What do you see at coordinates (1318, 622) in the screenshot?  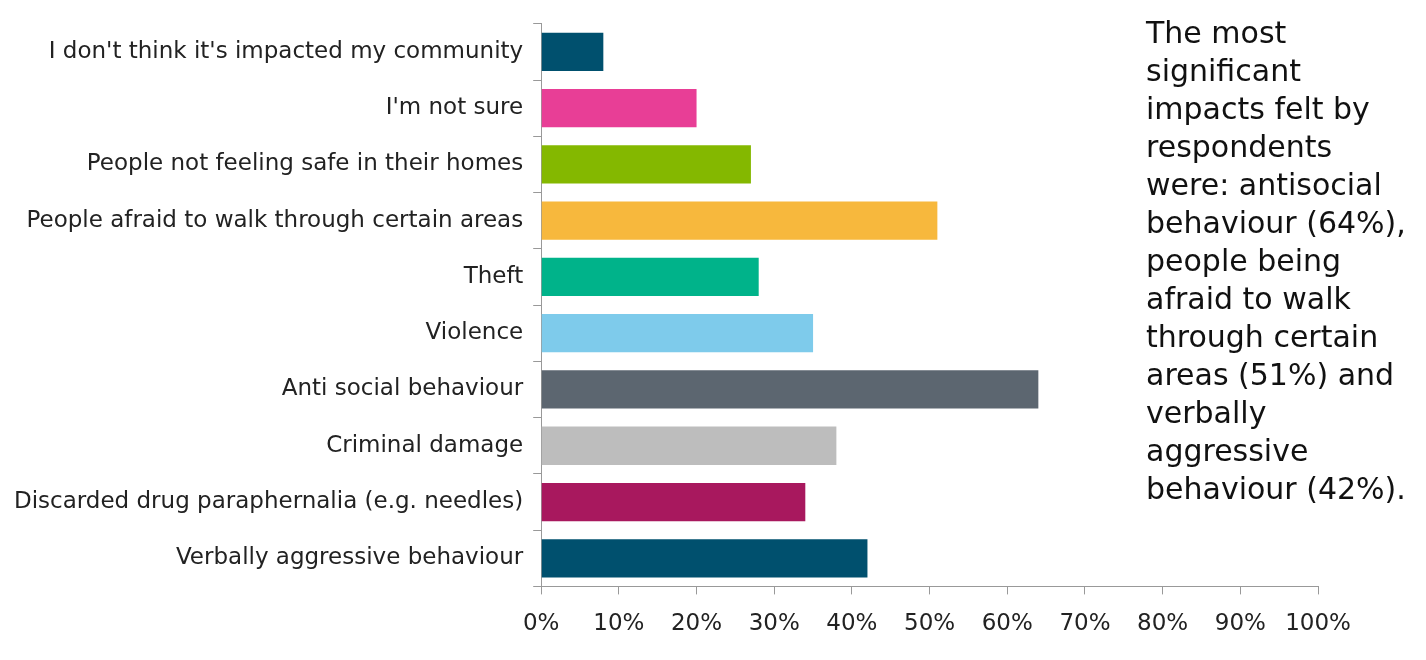 I see `x-tick-label: 100%` at bounding box center [1318, 622].